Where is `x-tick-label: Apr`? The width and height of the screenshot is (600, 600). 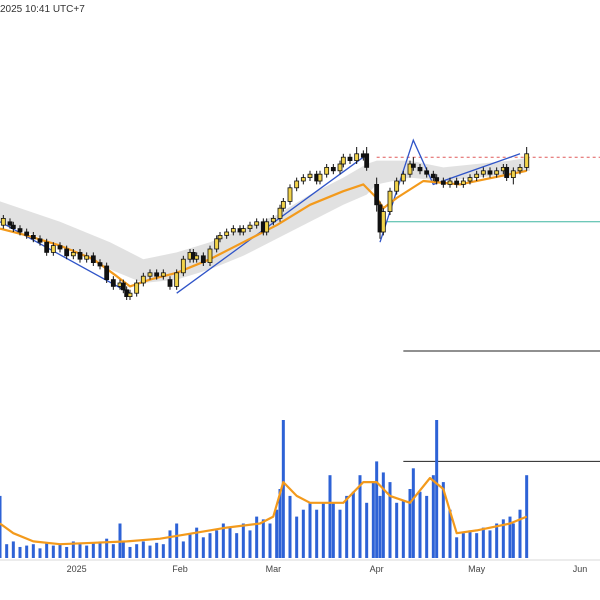
x-tick-label: Apr is located at coordinates (377, 569).